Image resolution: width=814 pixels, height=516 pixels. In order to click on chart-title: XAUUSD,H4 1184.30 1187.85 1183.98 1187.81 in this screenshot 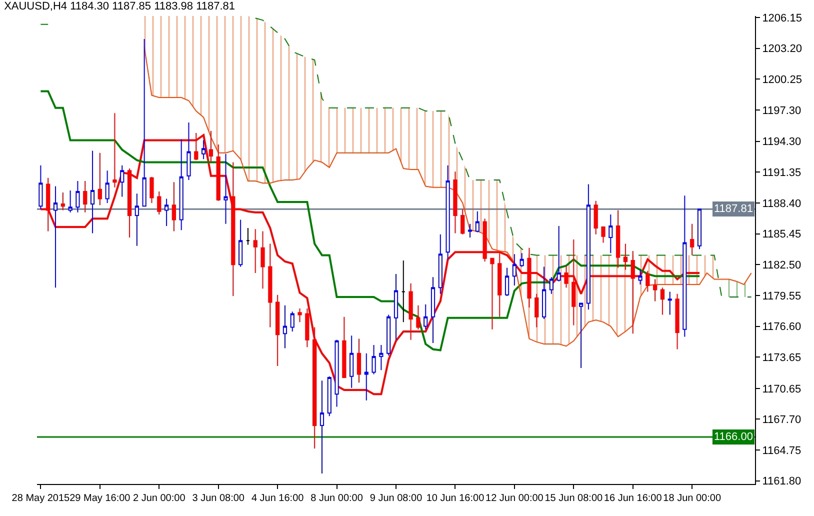, I will do `click(120, 6)`.